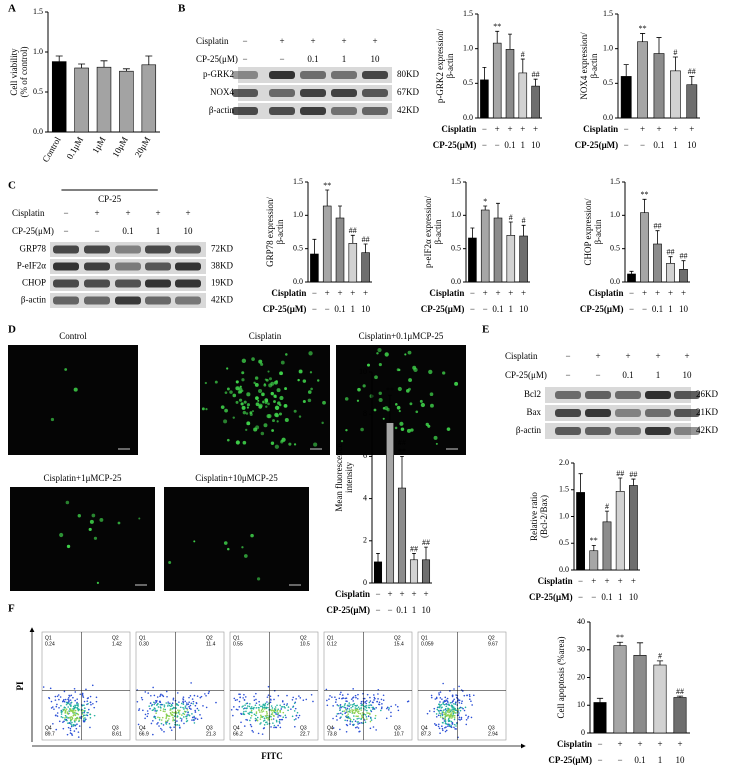 This screenshot has width=732, height=770. What do you see at coordinates (692, 145) in the screenshot?
I see `condition-level: 10` at bounding box center [692, 145].